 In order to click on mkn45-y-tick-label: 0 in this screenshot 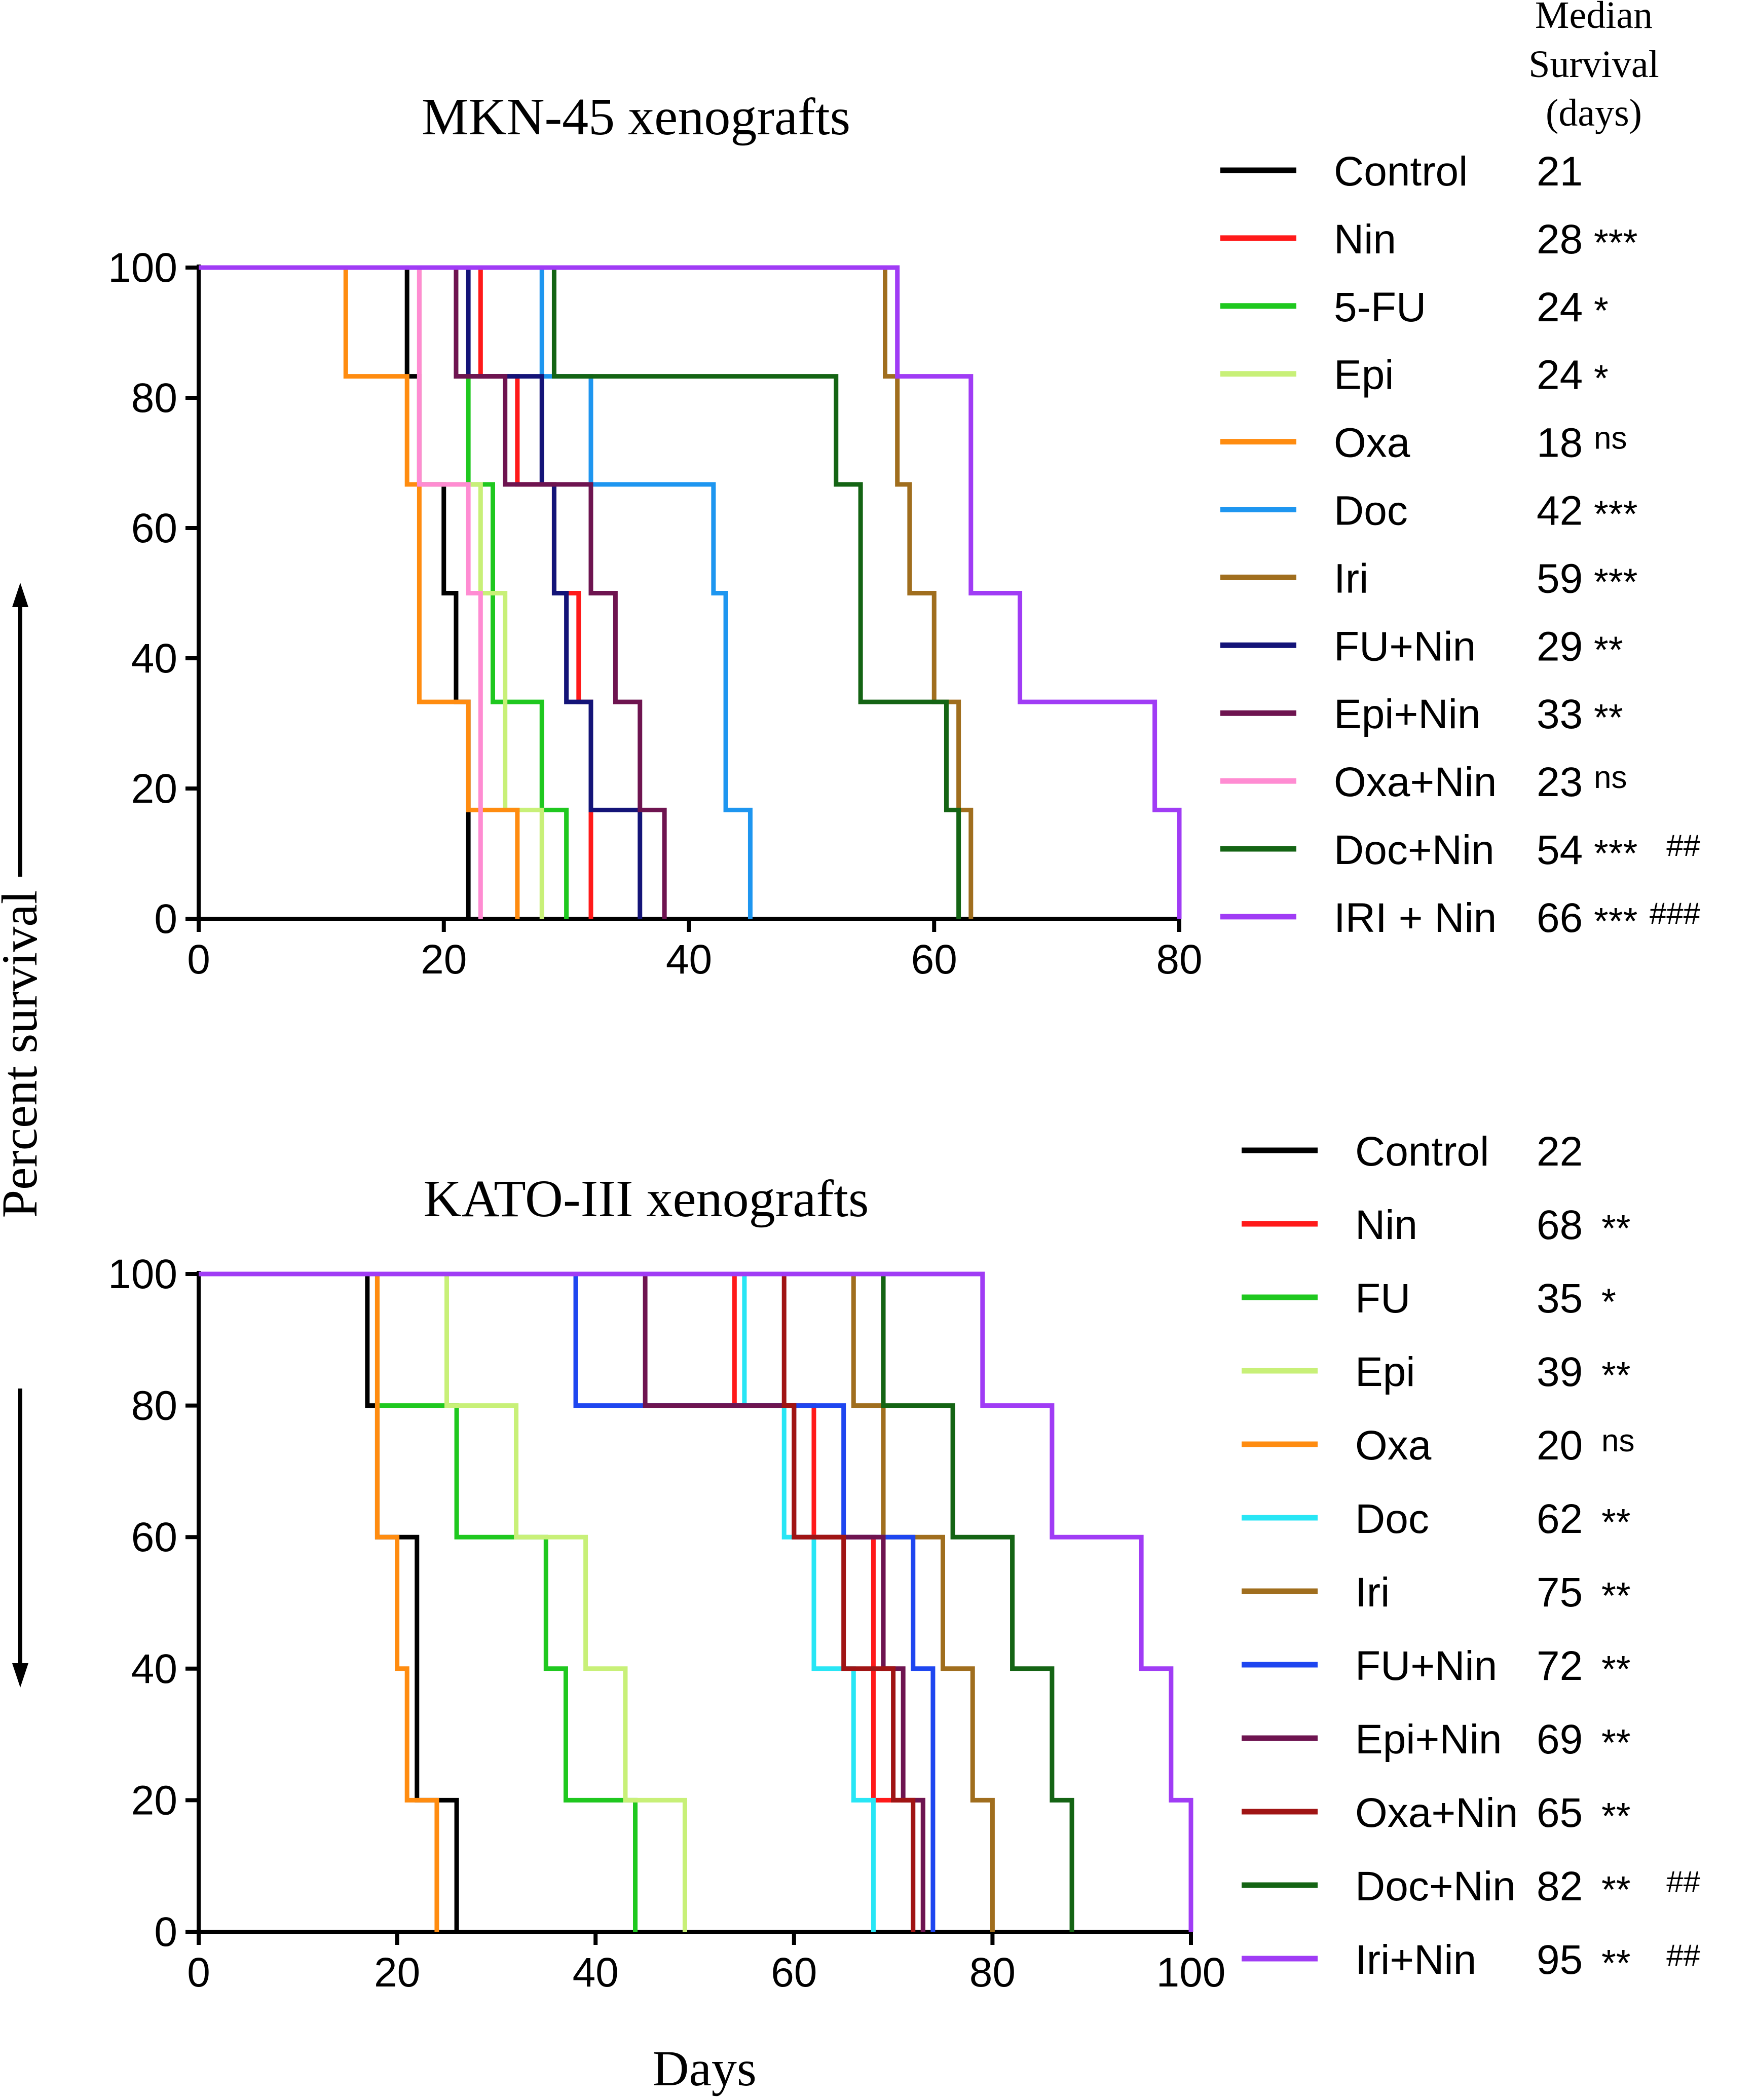, I will do `click(165, 919)`.